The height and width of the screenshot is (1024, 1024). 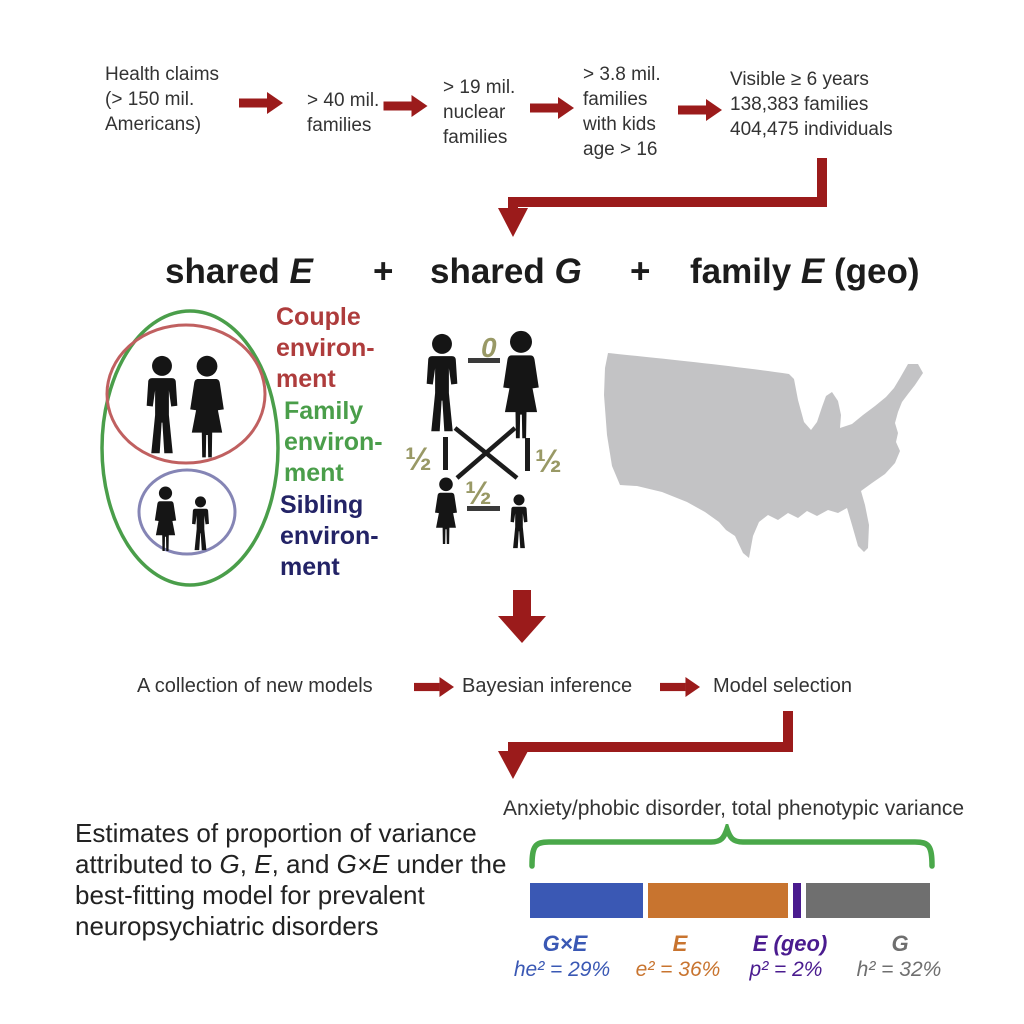 I want to click on heading-plus-2: +, so click(x=640, y=271).